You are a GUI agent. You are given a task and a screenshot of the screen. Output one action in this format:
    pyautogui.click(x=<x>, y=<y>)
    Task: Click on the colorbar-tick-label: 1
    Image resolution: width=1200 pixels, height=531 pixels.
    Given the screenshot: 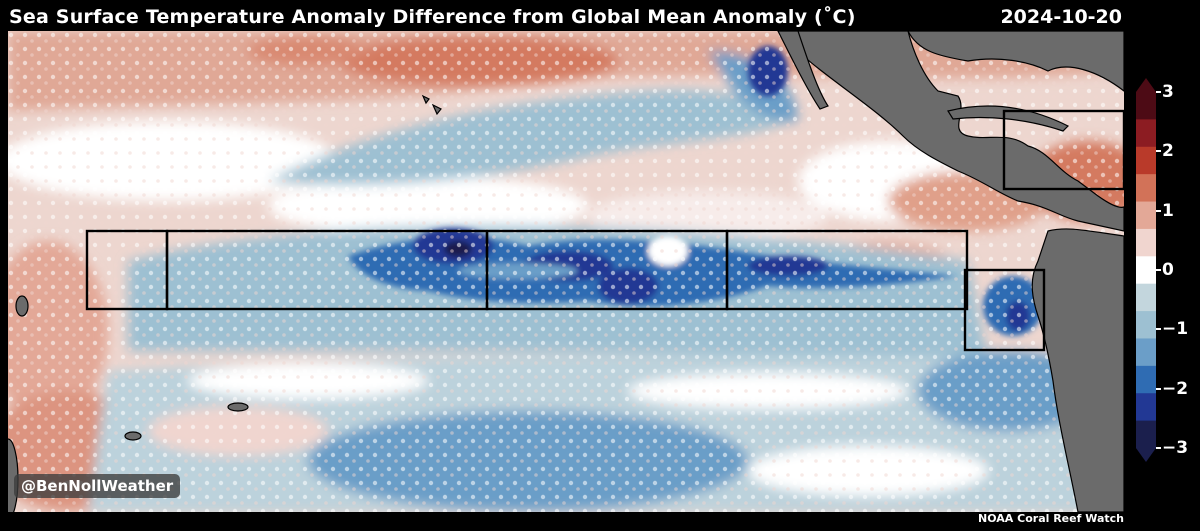 What is the action you would take?
    pyautogui.click(x=1168, y=210)
    